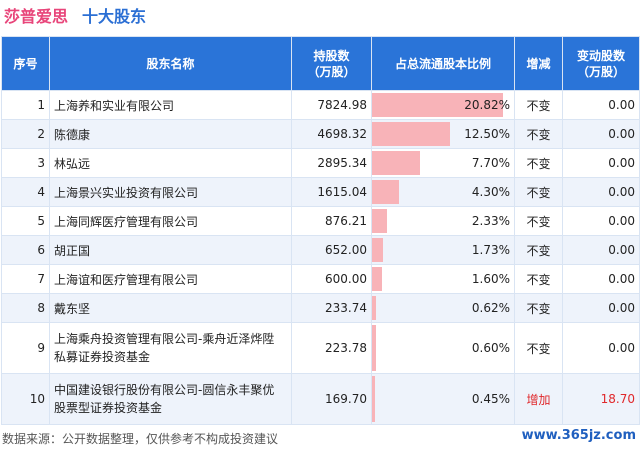  What do you see at coordinates (170, 221) in the screenshot?
I see `shareholder-name-cell: 上海同辉医疗管理有限公司` at bounding box center [170, 221].